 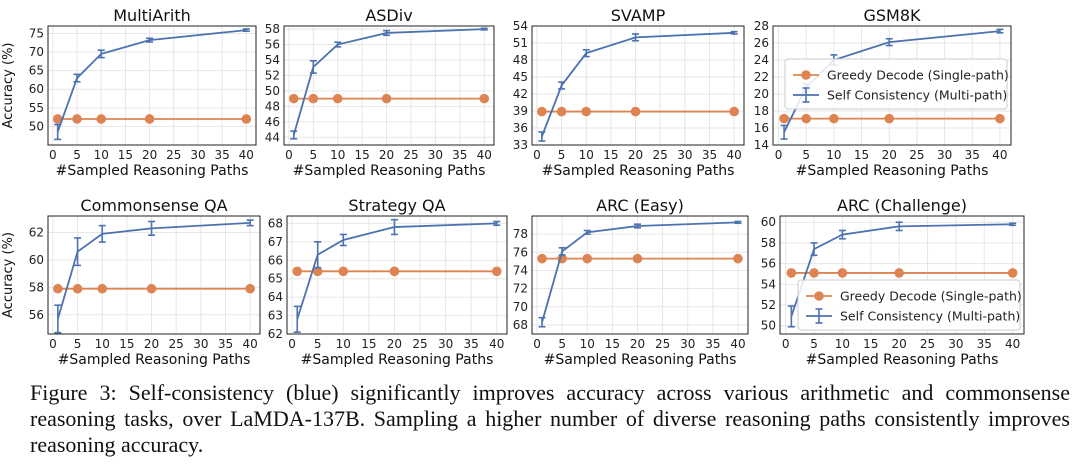 What do you see at coordinates (761, 43) in the screenshot?
I see `y-tick-label: 26` at bounding box center [761, 43].